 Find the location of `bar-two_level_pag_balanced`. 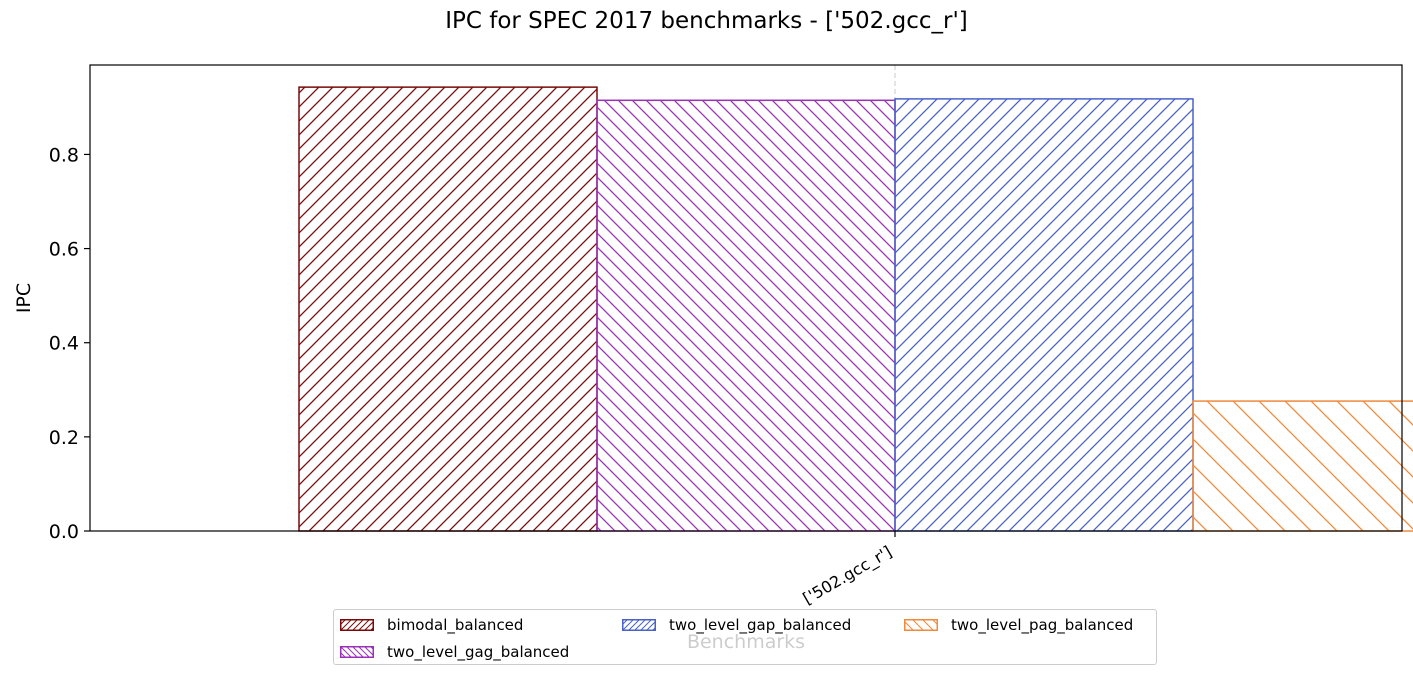

bar-two_level_pag_balanced is located at coordinates (1302, 466).